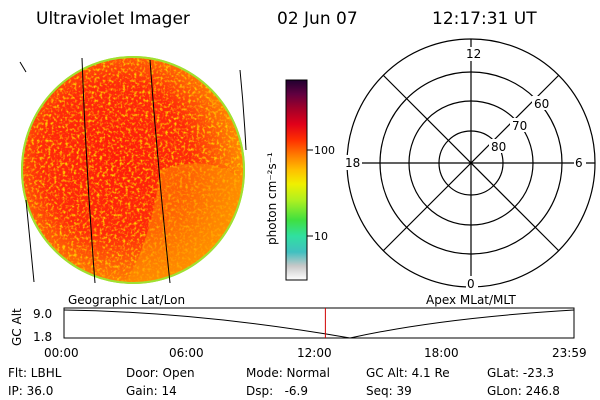 The image size is (600, 400). I want to click on apex-label: Apex MLat/MLT, so click(471, 300).